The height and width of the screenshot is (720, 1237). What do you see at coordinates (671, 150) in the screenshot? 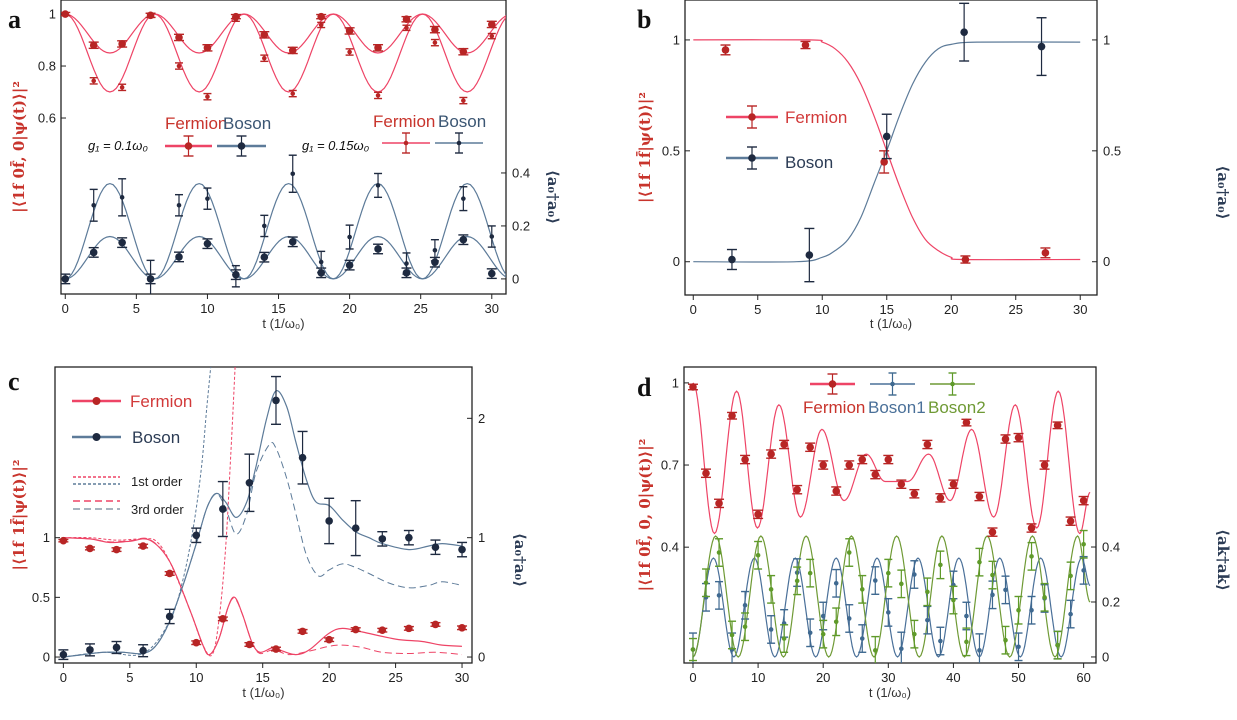
I see `y-left-tick-label: 0.5` at bounding box center [671, 150].